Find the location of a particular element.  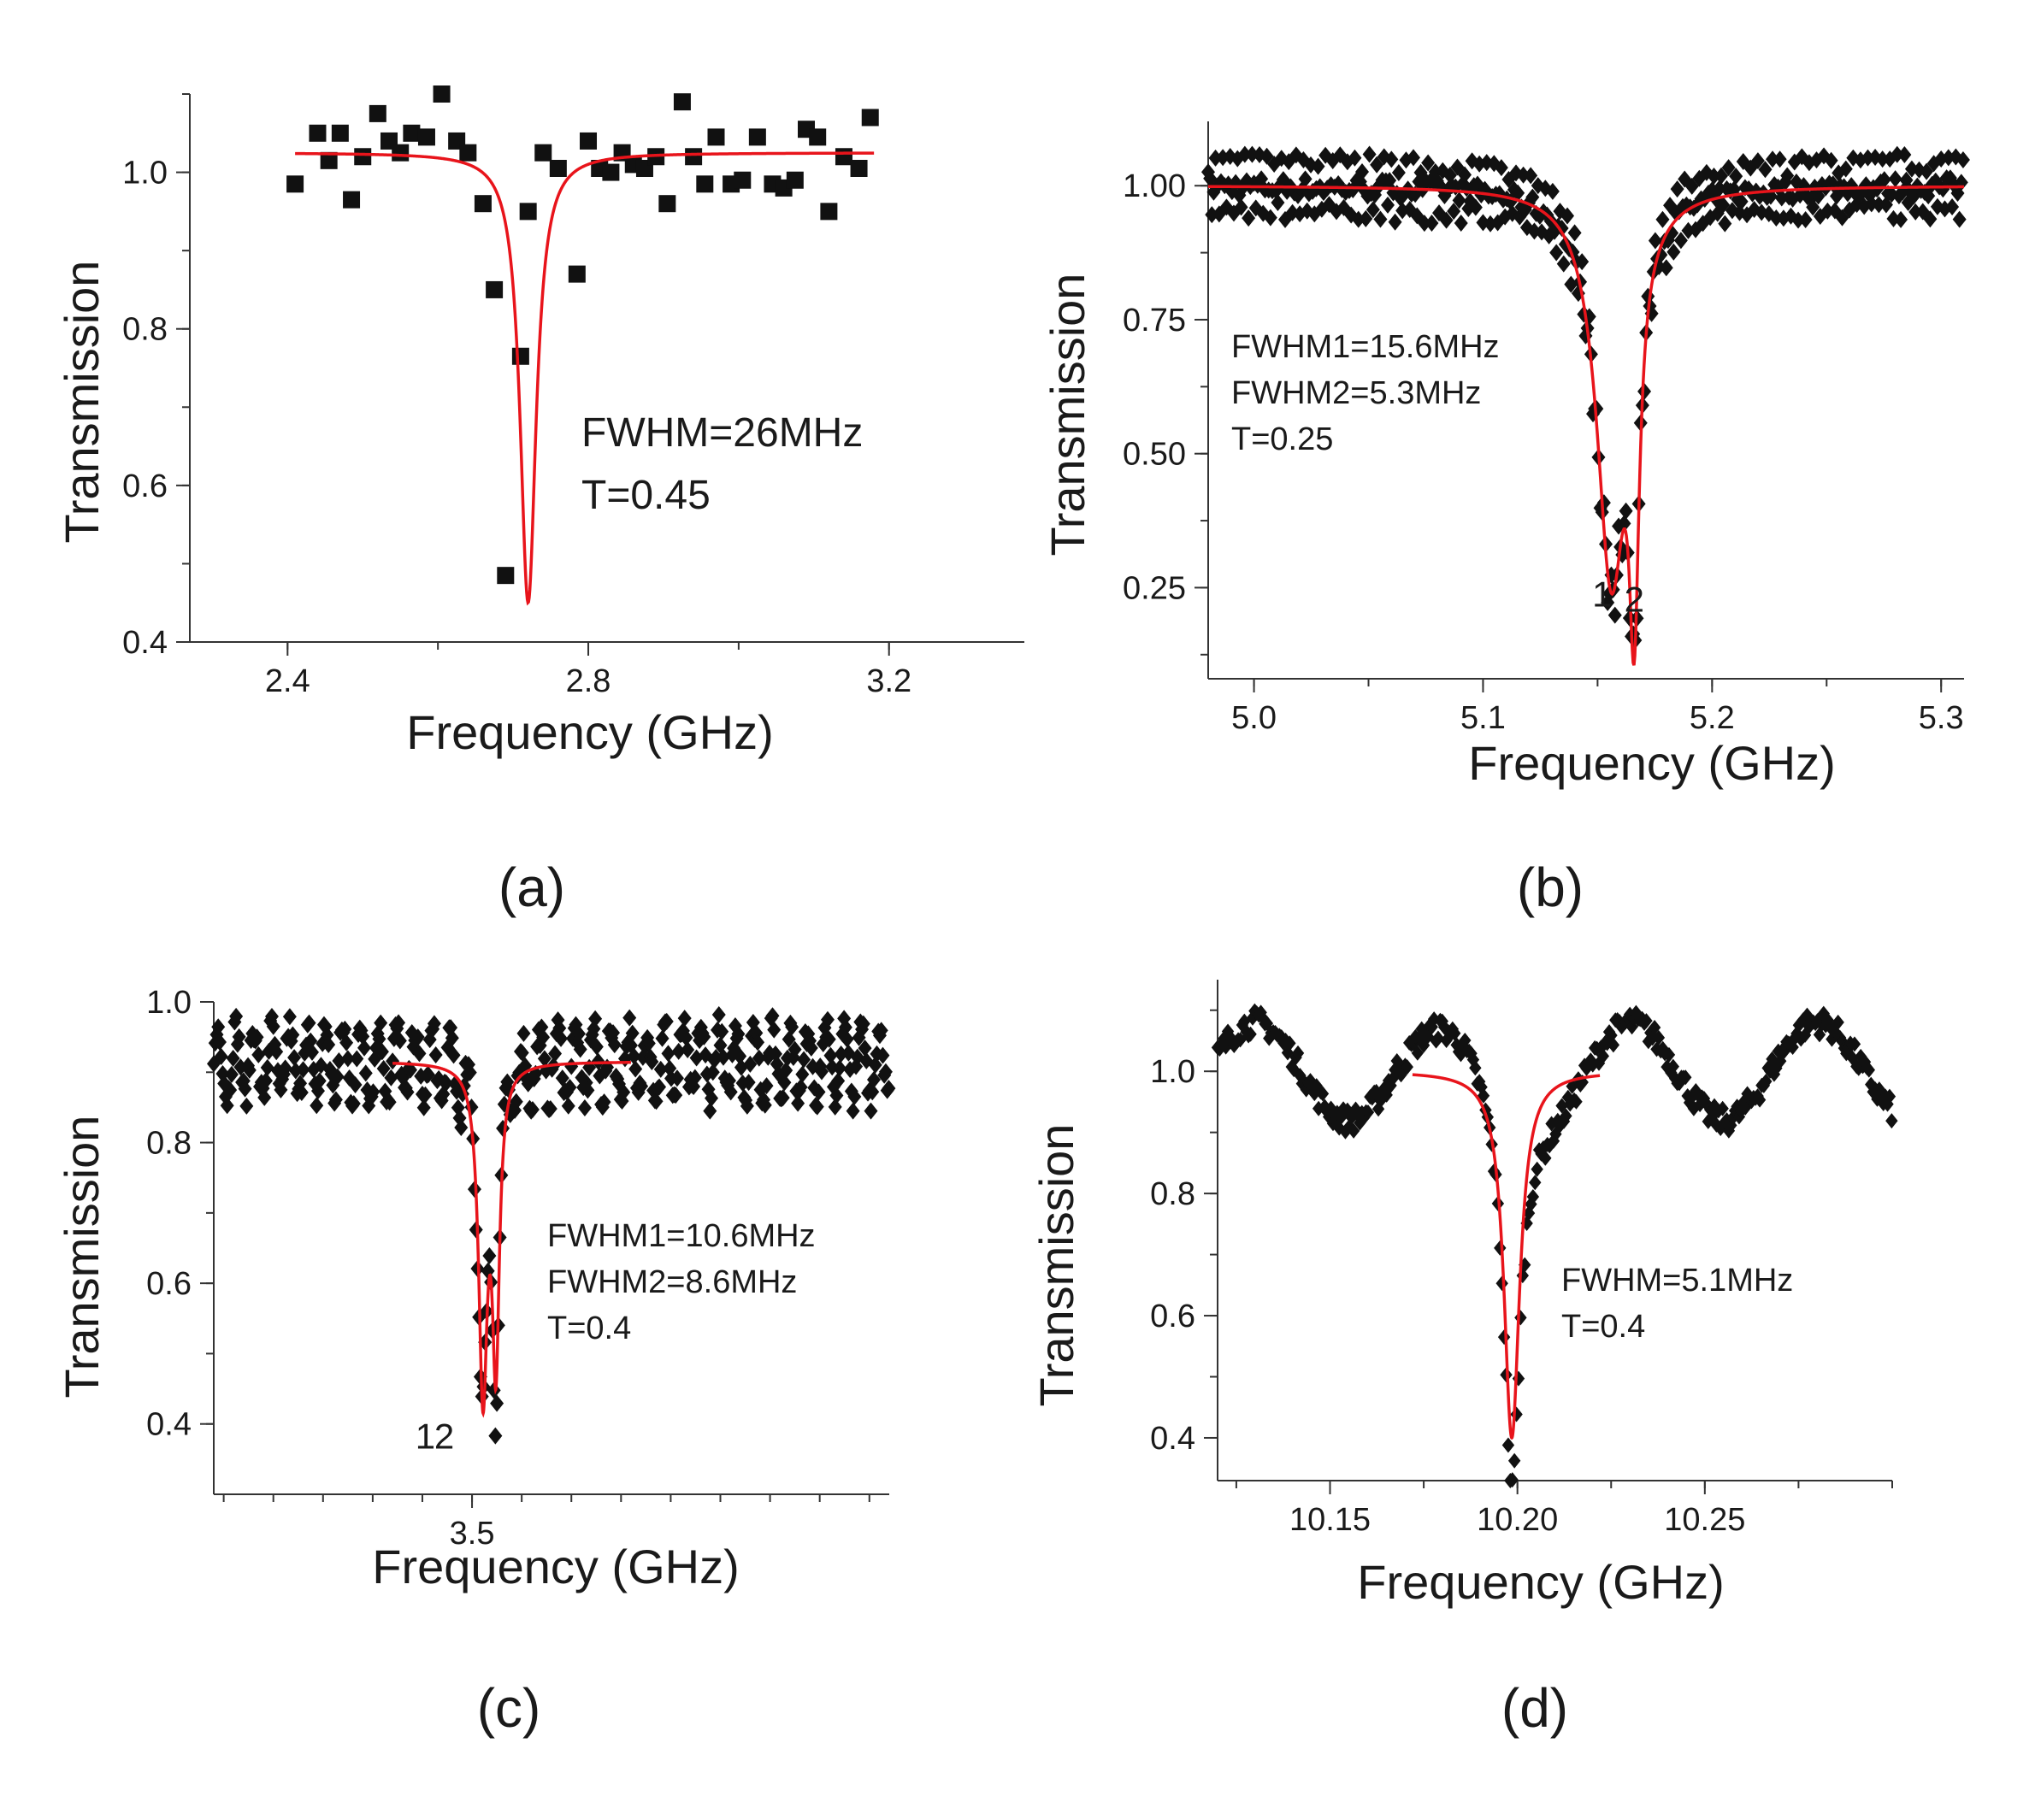

panel-d-label: (d) is located at coordinates (1534, 1708).